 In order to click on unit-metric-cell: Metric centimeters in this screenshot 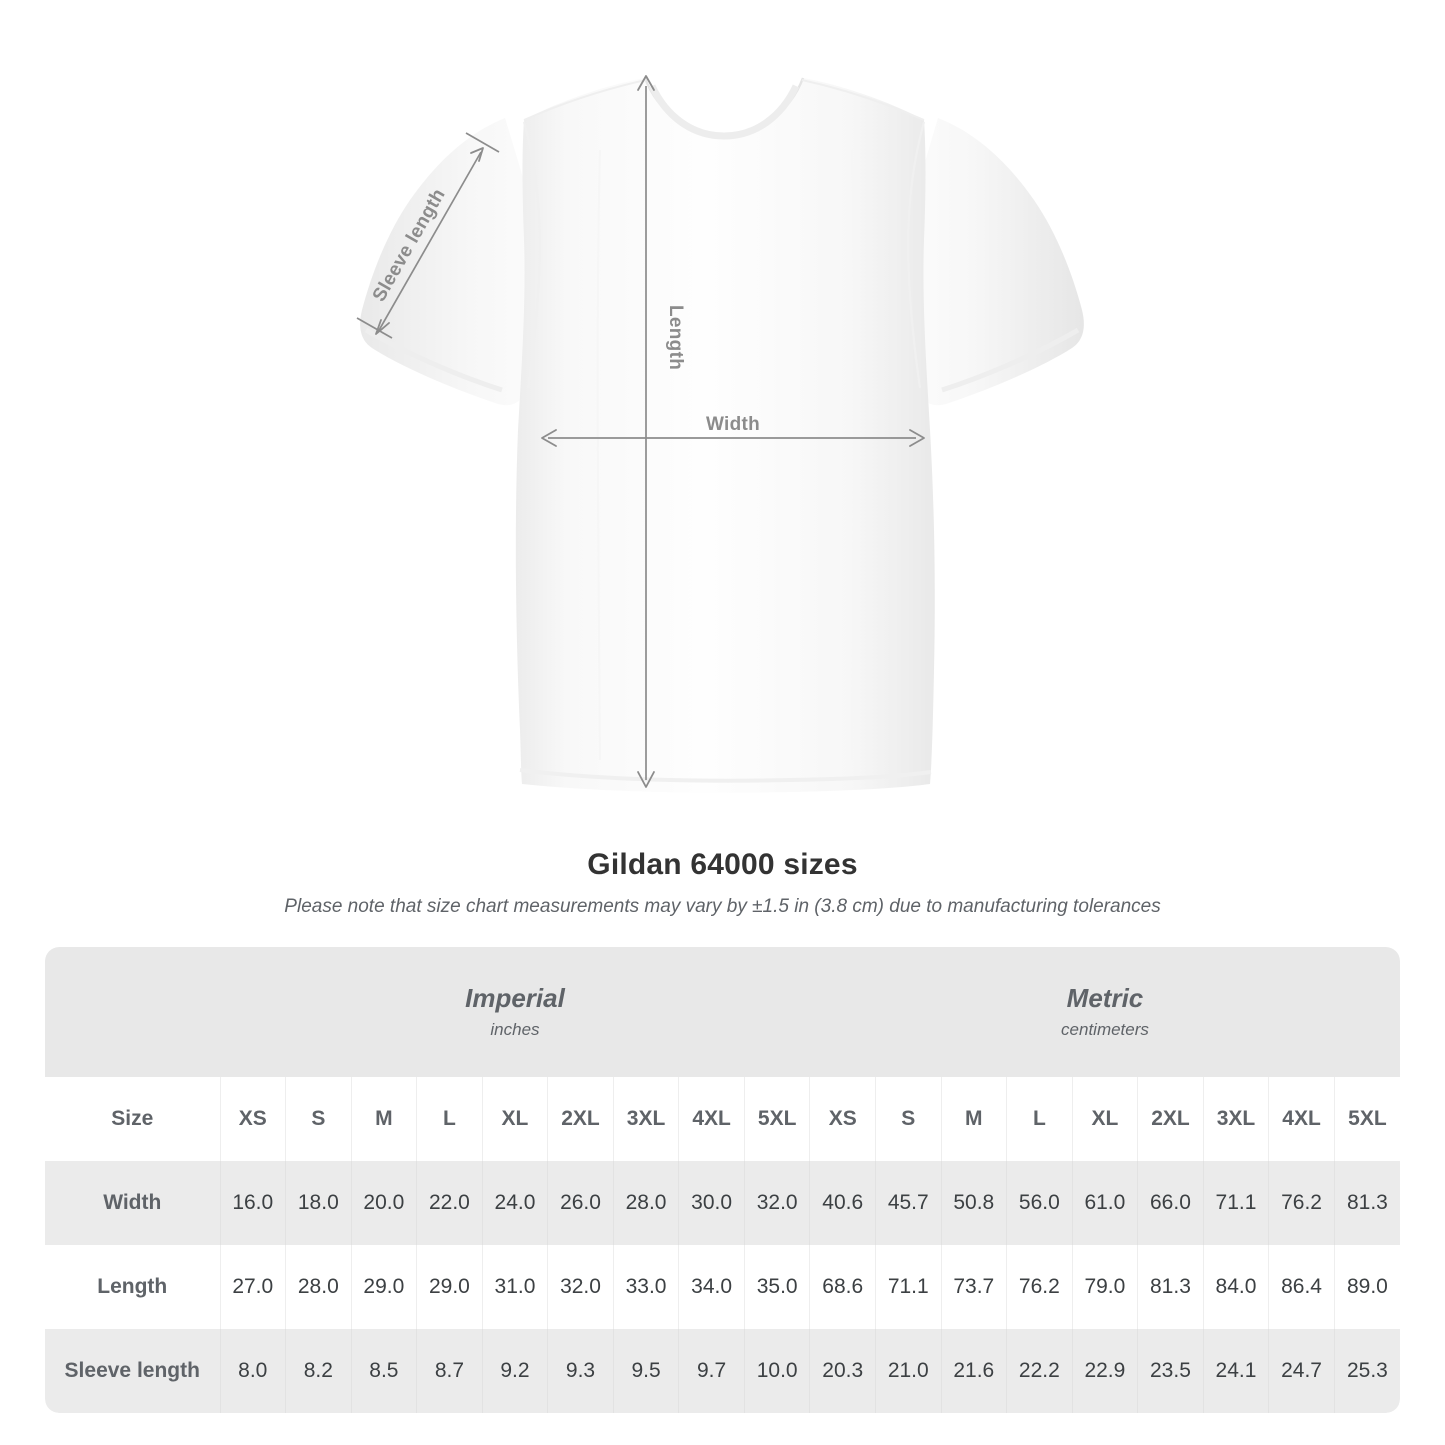, I will do `click(1104, 1012)`.